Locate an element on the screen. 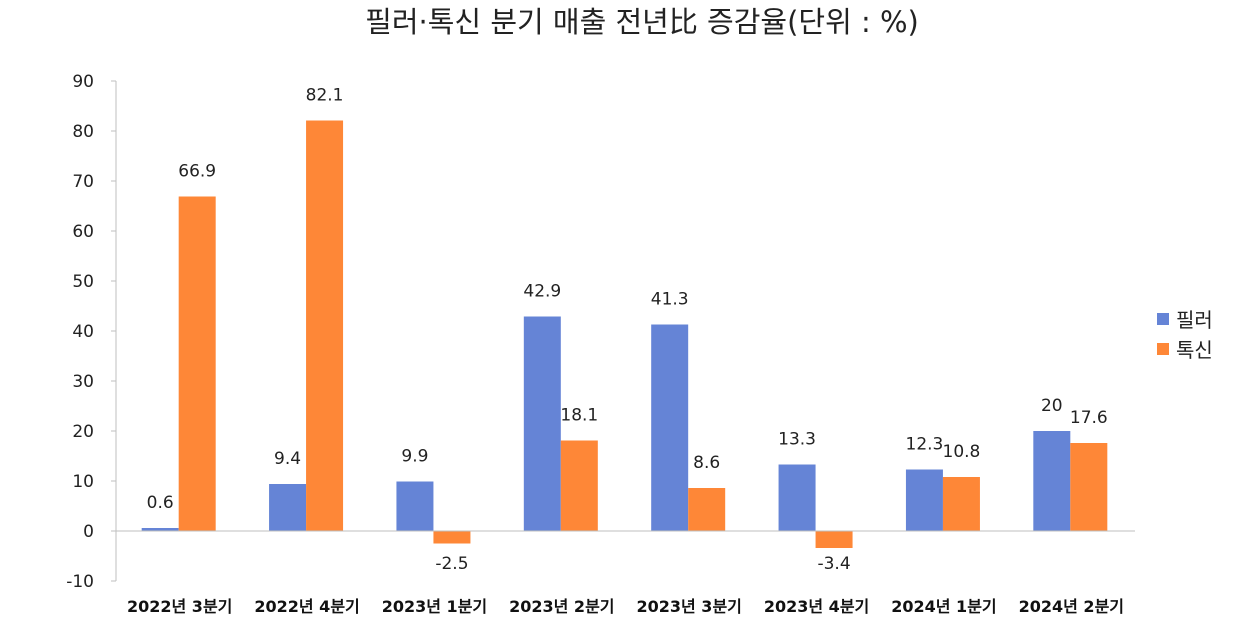 The height and width of the screenshot is (625, 1233). data-label: 41.3 is located at coordinates (670, 300).